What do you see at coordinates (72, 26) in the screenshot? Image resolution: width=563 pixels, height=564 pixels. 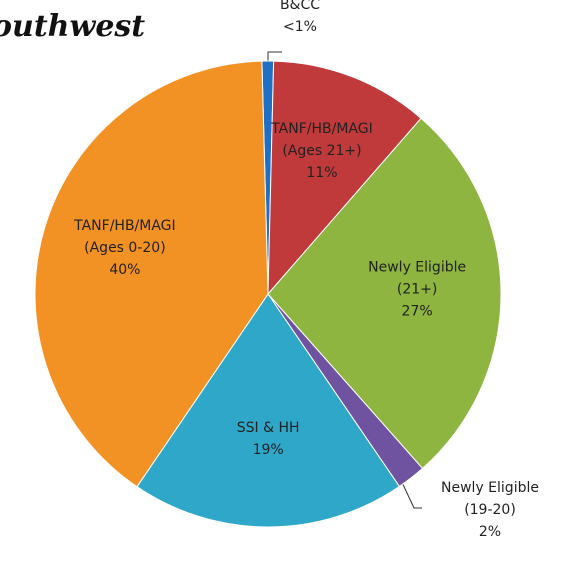 I see `chart-title: outhwest` at bounding box center [72, 26].